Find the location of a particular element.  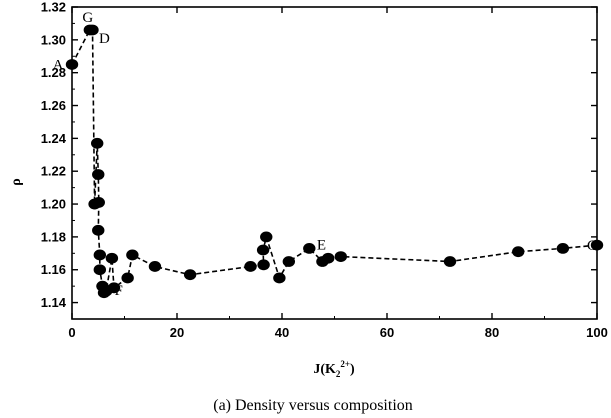

y-tick-label: 1.32 is located at coordinates (53, 7).